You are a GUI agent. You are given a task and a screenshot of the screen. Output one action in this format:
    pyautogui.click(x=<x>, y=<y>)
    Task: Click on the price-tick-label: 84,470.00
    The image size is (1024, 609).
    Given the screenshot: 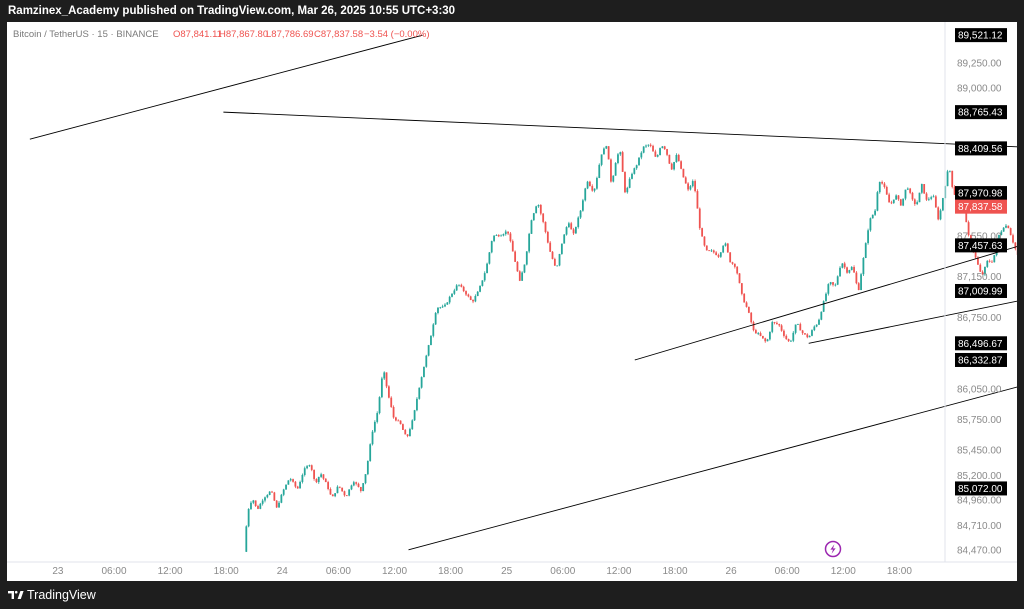 What is the action you would take?
    pyautogui.click(x=979, y=550)
    